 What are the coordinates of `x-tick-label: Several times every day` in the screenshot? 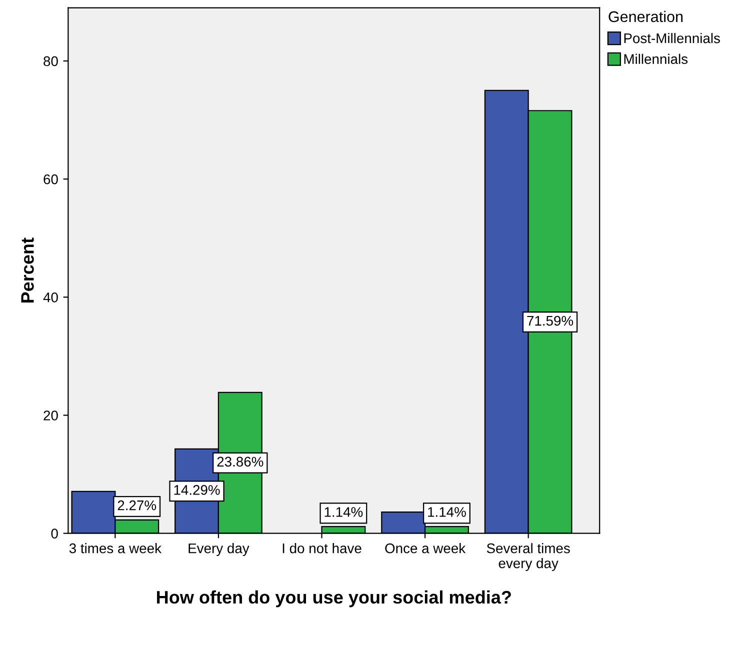 It's located at (528, 557).